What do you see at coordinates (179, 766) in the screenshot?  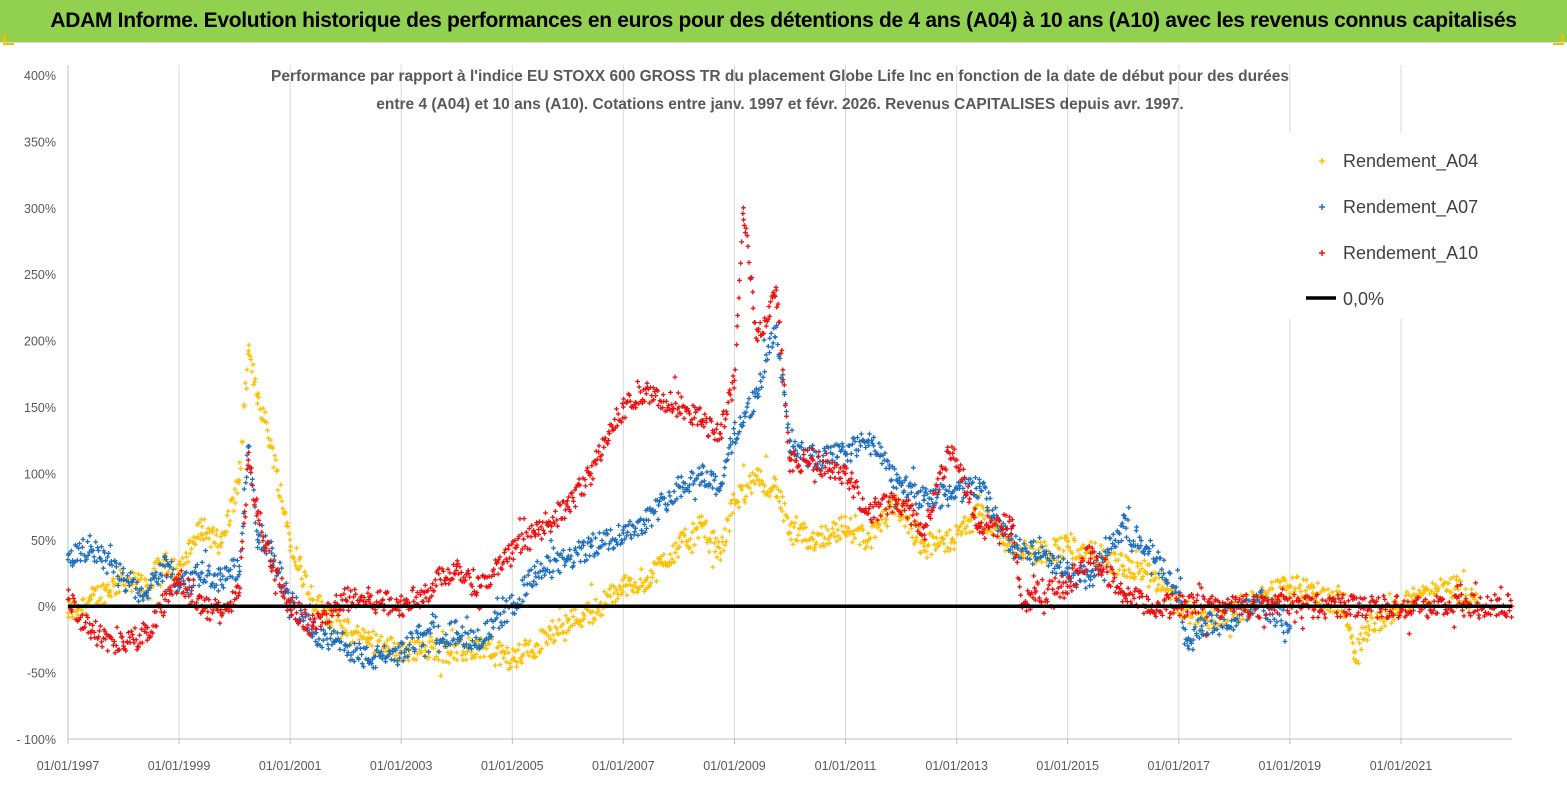 I see `x-tick-label: 01/01/1999` at bounding box center [179, 766].